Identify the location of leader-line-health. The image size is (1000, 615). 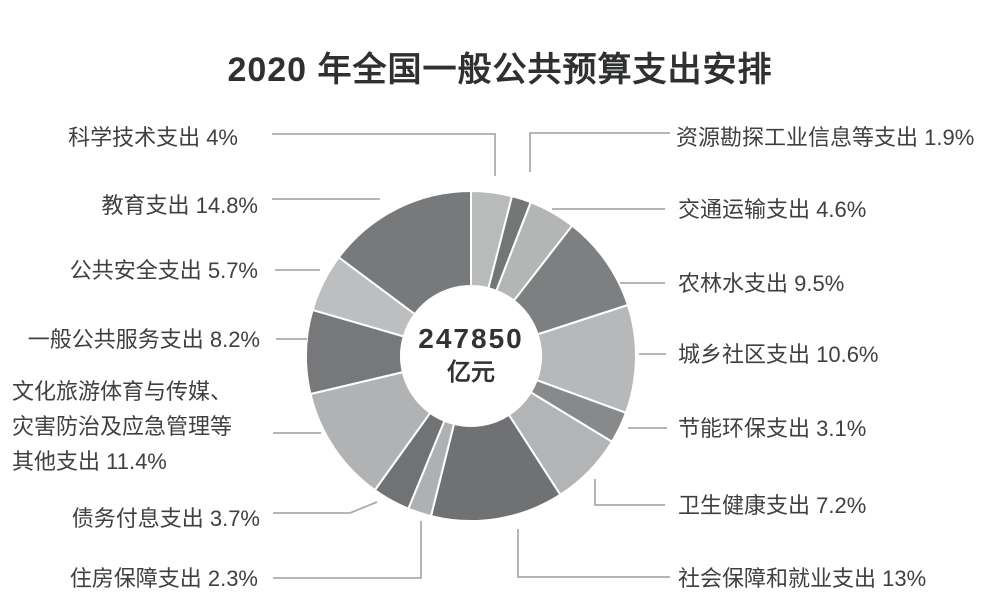
(629, 492).